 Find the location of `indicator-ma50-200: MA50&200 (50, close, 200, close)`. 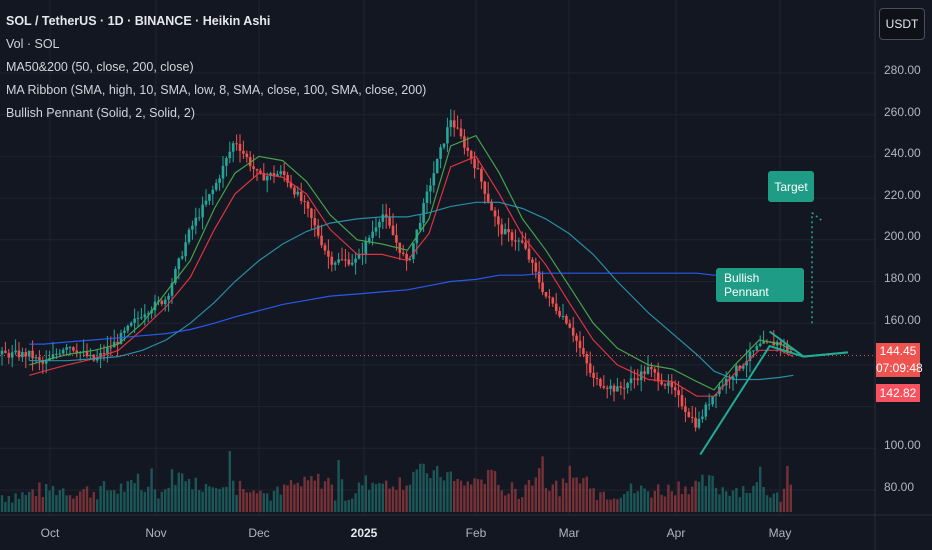

indicator-ma50-200: MA50&200 (50, close, 200, close) is located at coordinates (100, 67).